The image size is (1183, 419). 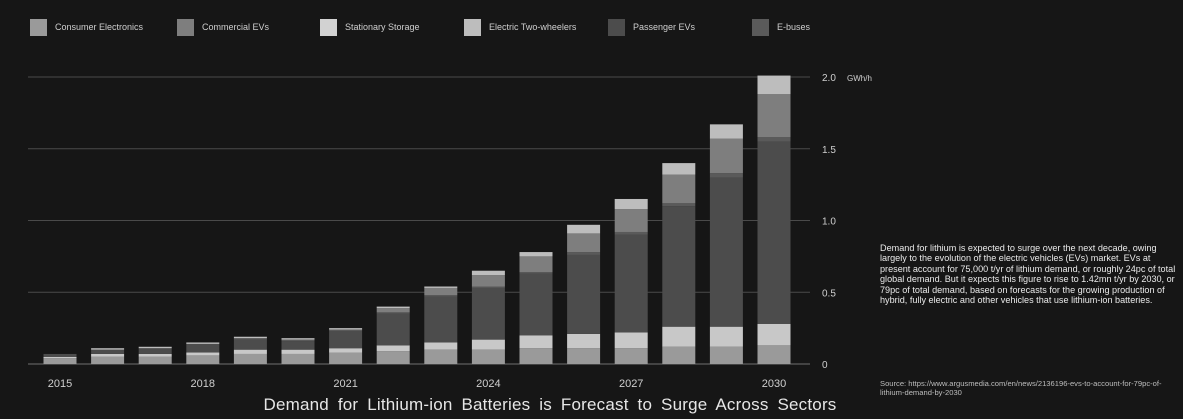 I want to click on y-tick-label: 1.0, so click(x=829, y=222).